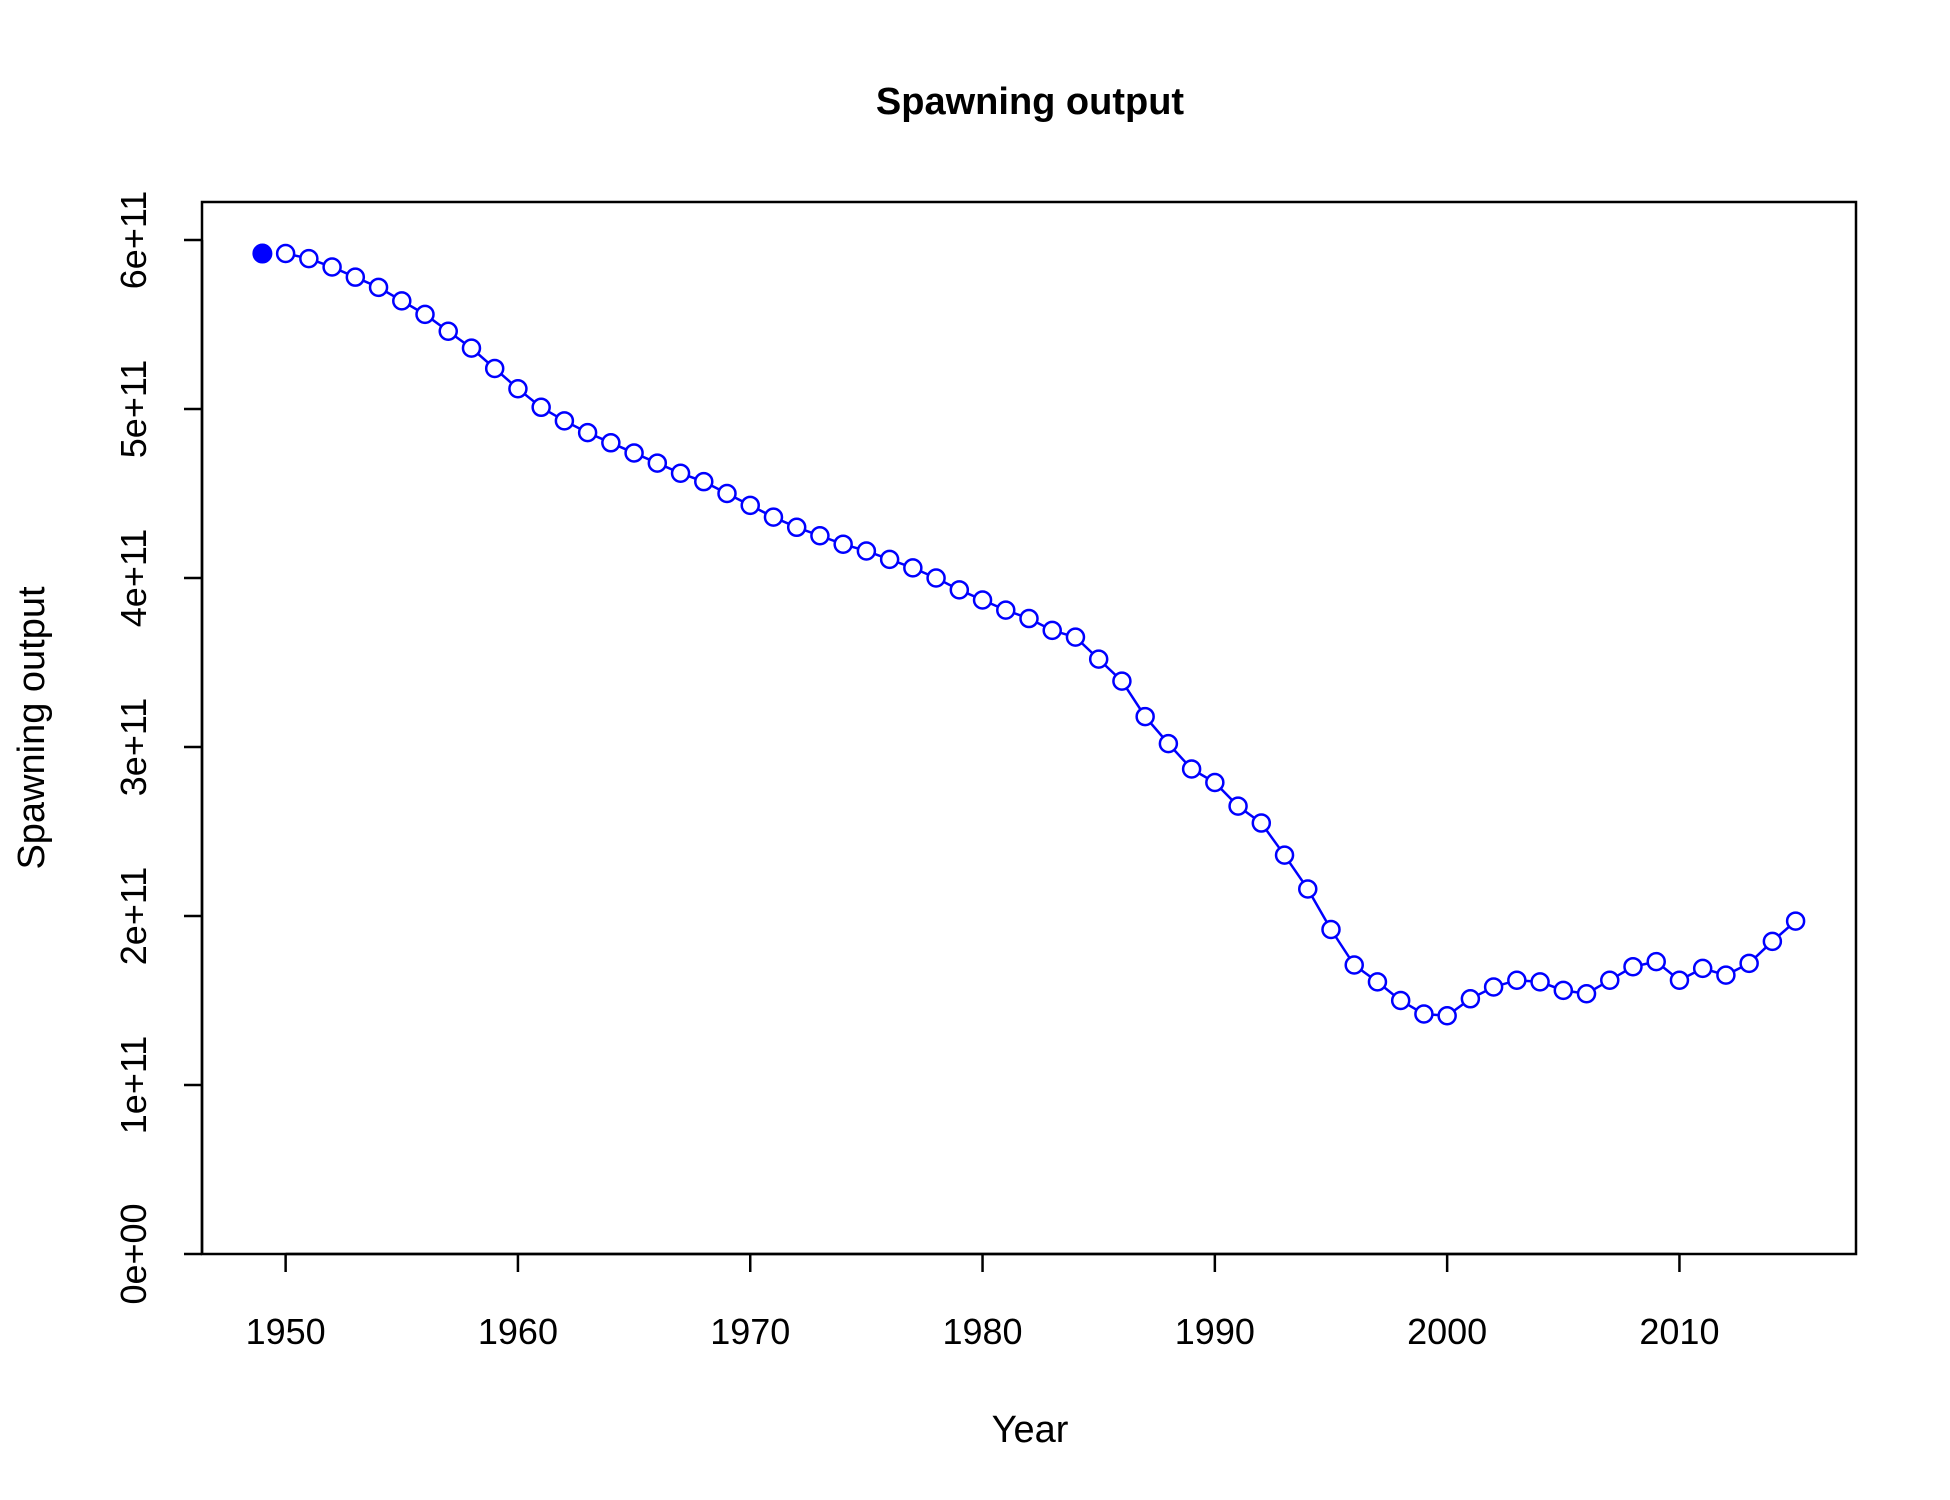  I want to click on y-tick-label: 3e+11, so click(133, 747).